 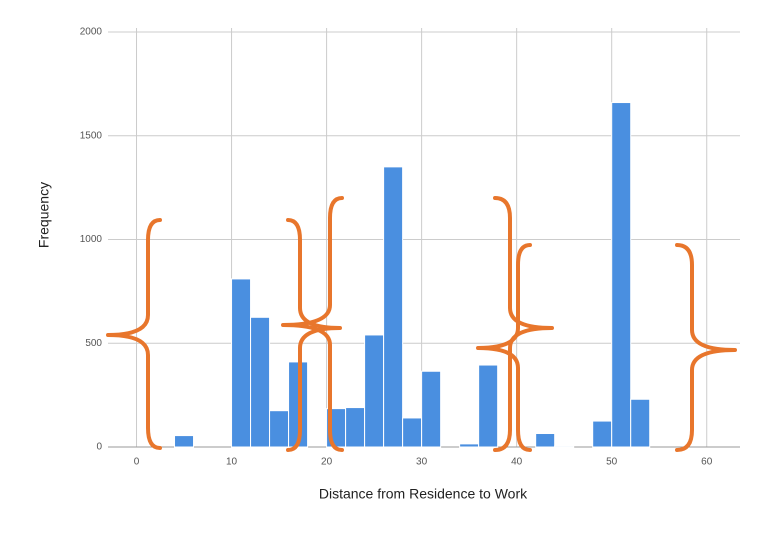 What do you see at coordinates (44, 215) in the screenshot?
I see `y-axis-title: Frequency` at bounding box center [44, 215].